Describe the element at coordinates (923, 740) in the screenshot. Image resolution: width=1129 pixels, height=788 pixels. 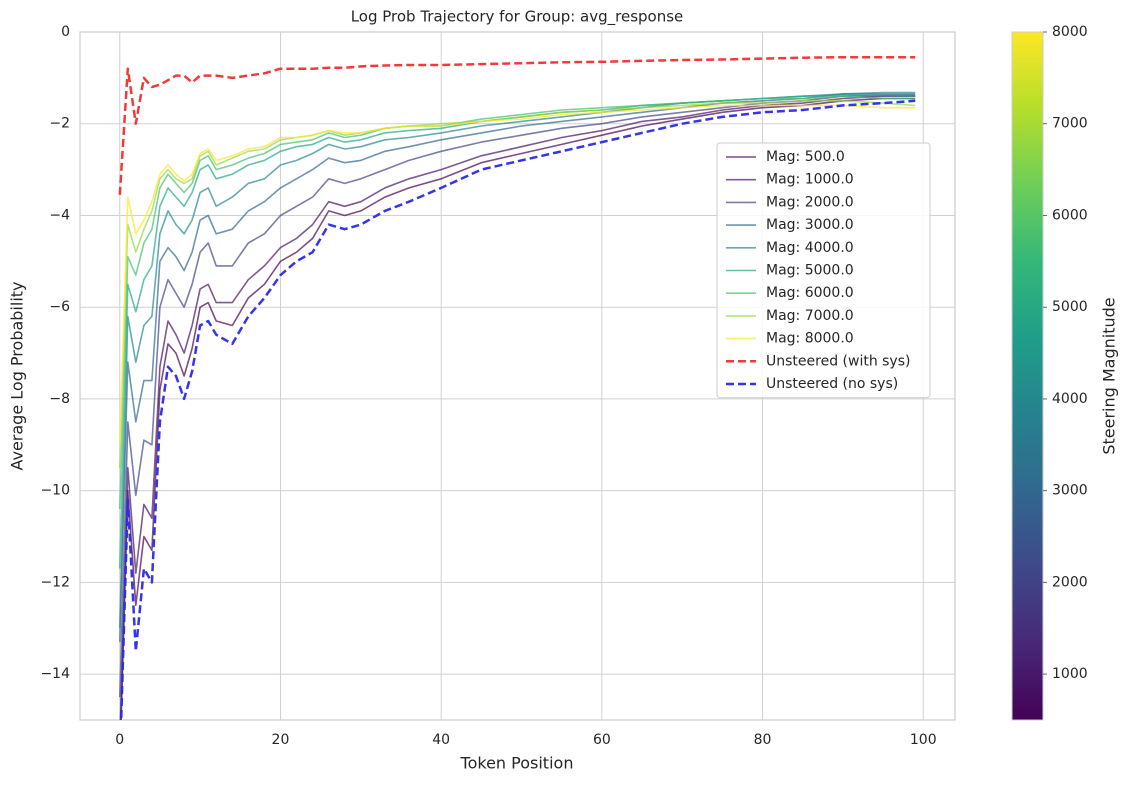
I see `x-tick-label: 100` at that location.